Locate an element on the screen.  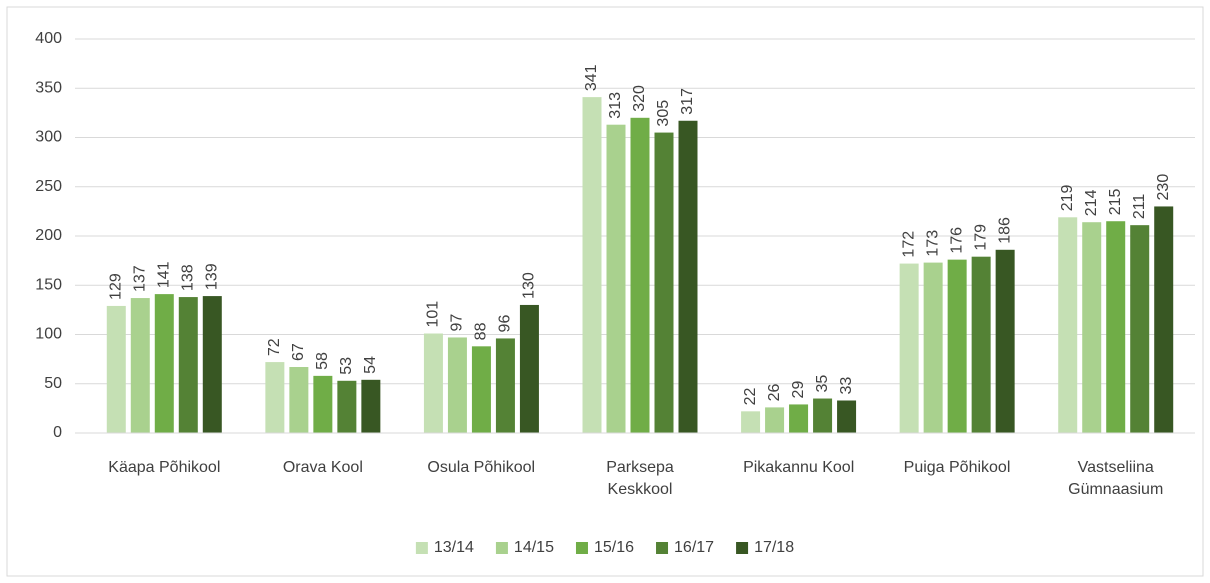
y-tick-label: 350 is located at coordinates (48, 87).